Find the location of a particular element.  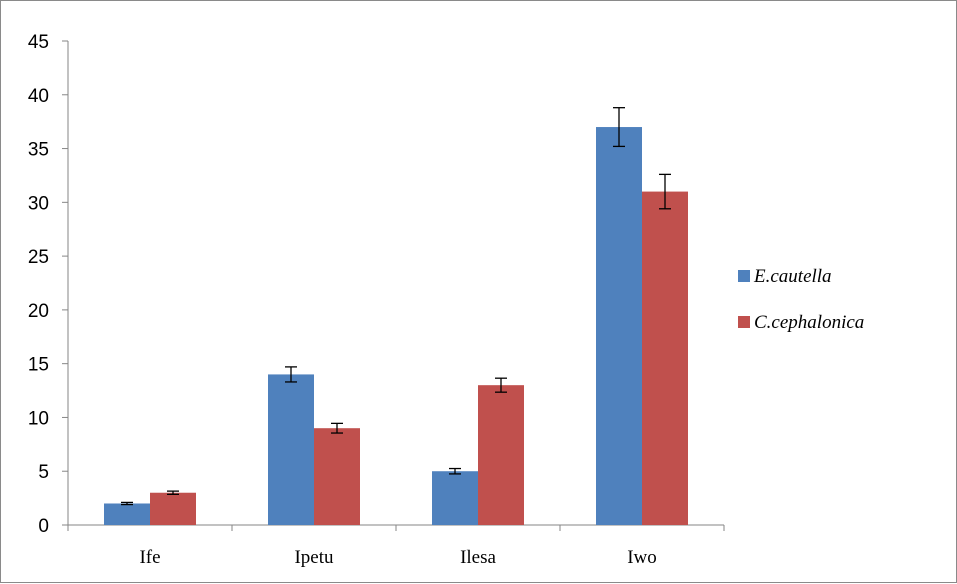

x-tick-label: Iwo is located at coordinates (642, 557).